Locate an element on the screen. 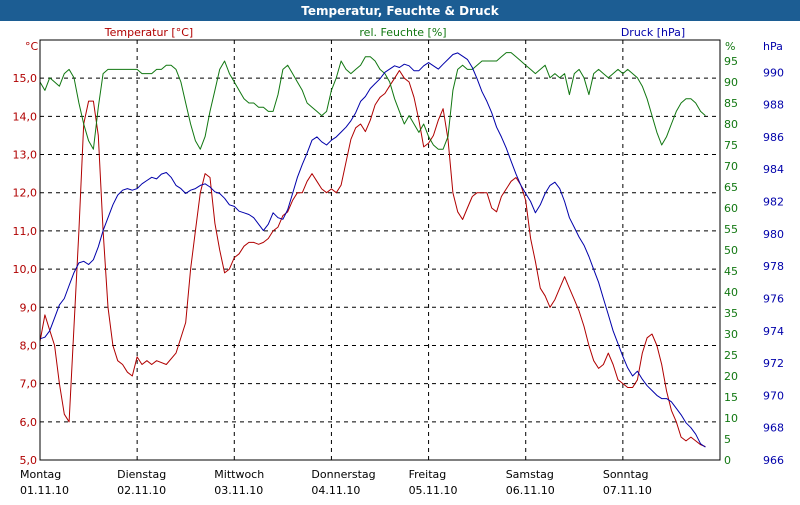  x-day-label: Samstag is located at coordinates (530, 474).